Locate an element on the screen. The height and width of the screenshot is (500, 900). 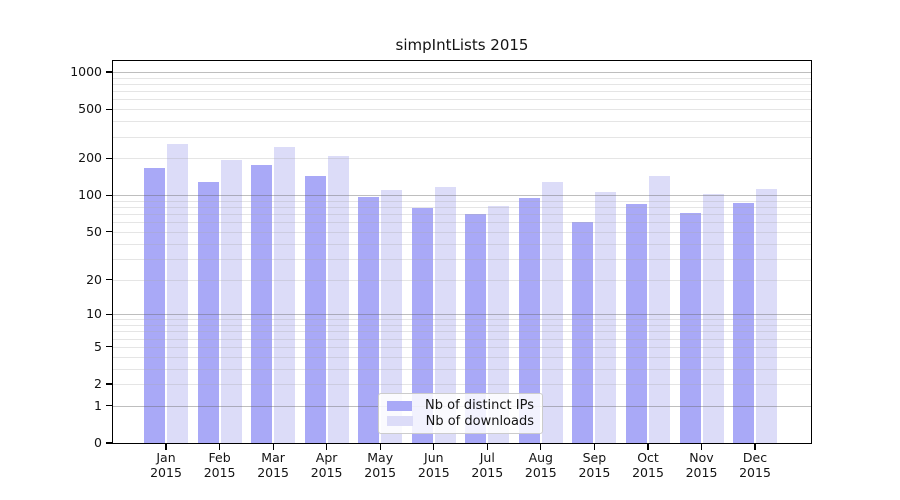
x-tick-month: Jul is located at coordinates (487, 457).